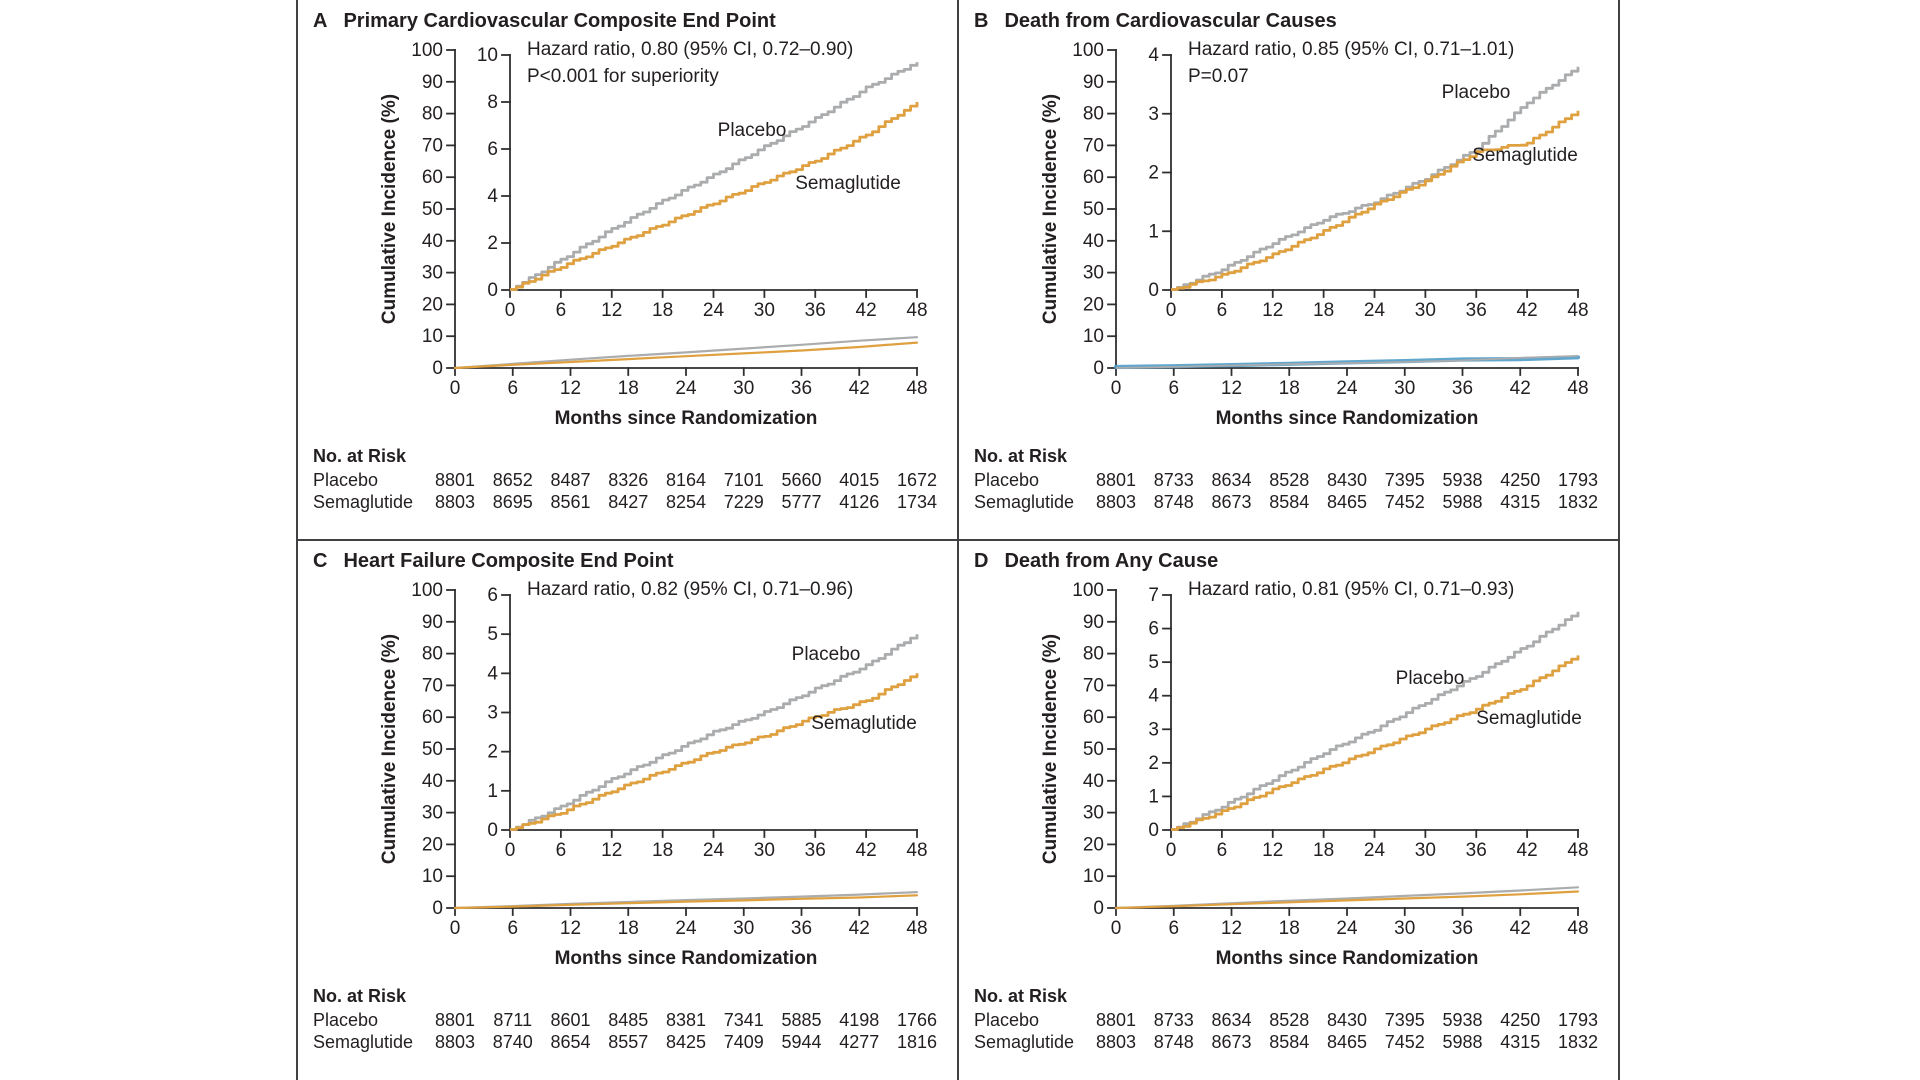 The image size is (1920, 1080). Describe the element at coordinates (1173, 502) in the screenshot. I see `risk-value: 8748` at that location.